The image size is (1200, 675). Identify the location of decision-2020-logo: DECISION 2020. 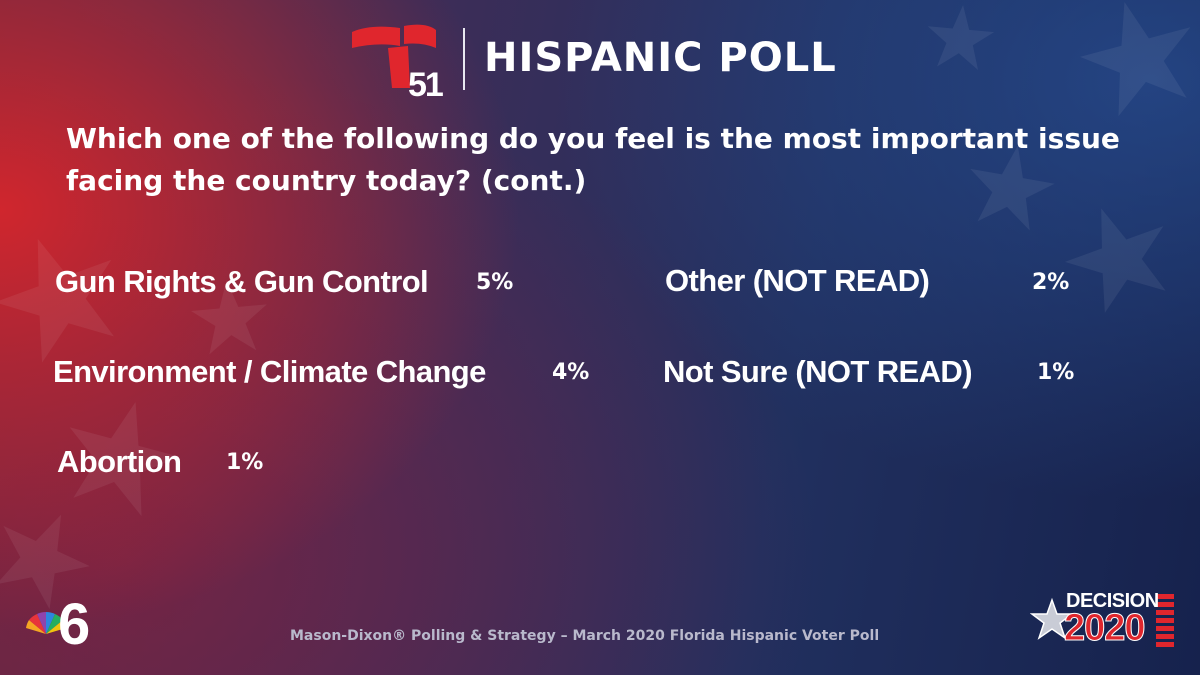
(1104, 622).